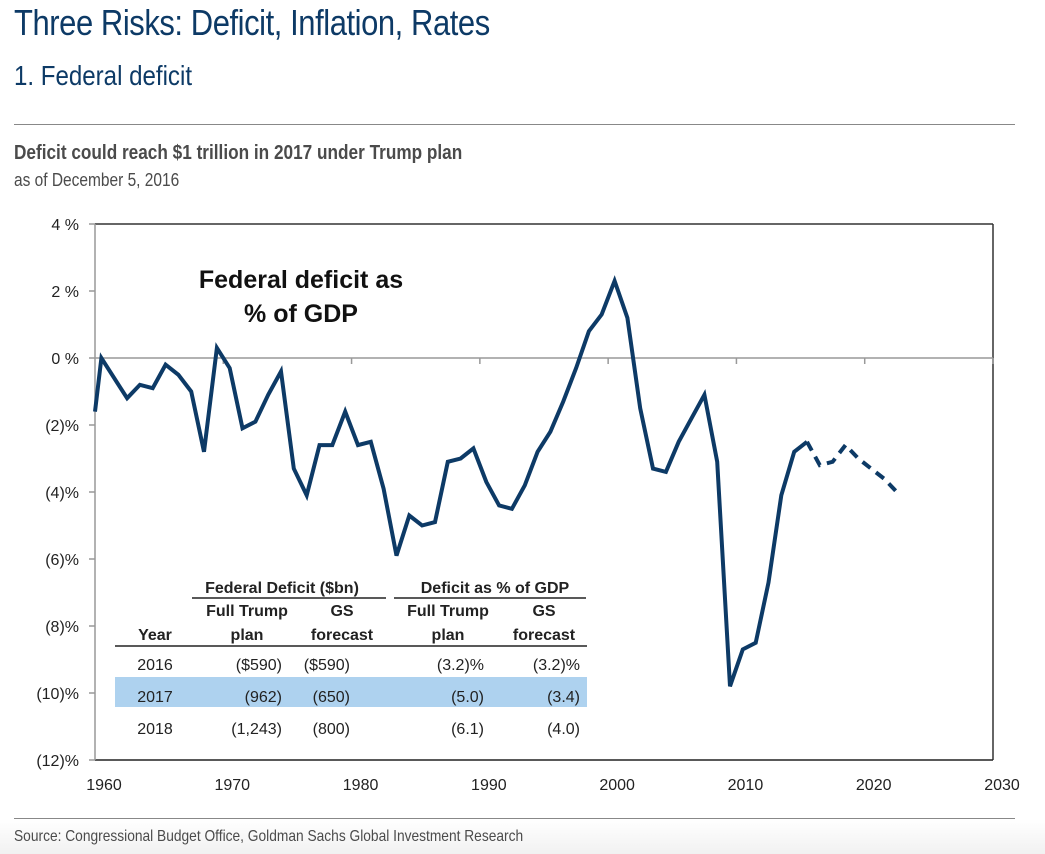 Image resolution: width=1045 pixels, height=854 pixels. What do you see at coordinates (617, 785) in the screenshot?
I see `x-tick-label: 2000` at bounding box center [617, 785].